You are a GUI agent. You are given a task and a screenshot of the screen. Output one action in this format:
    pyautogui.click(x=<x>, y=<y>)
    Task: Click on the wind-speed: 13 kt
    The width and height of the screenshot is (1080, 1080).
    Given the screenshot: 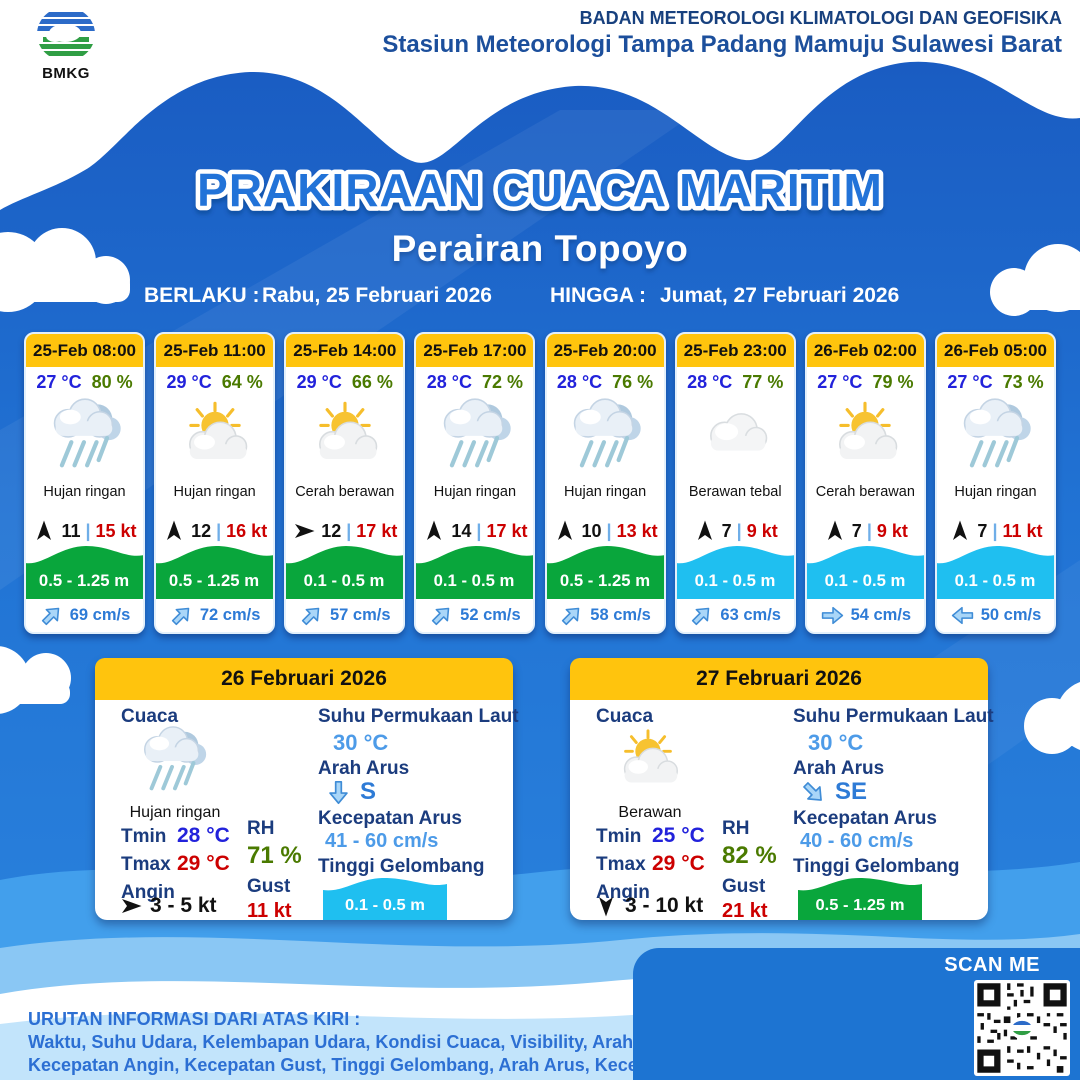 What is the action you would take?
    pyautogui.click(x=637, y=530)
    